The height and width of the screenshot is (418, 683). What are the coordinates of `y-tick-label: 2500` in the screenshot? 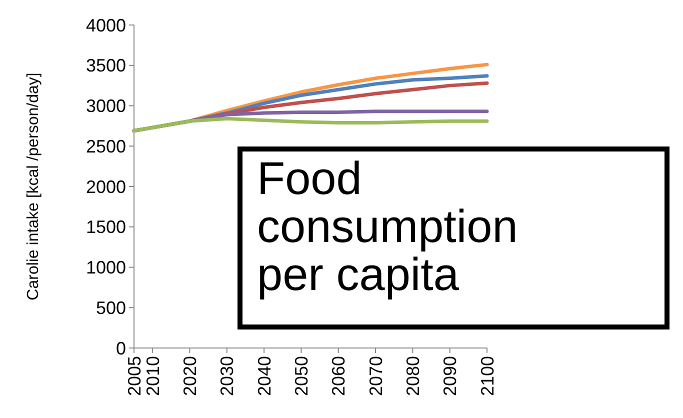 It's located at (106, 146).